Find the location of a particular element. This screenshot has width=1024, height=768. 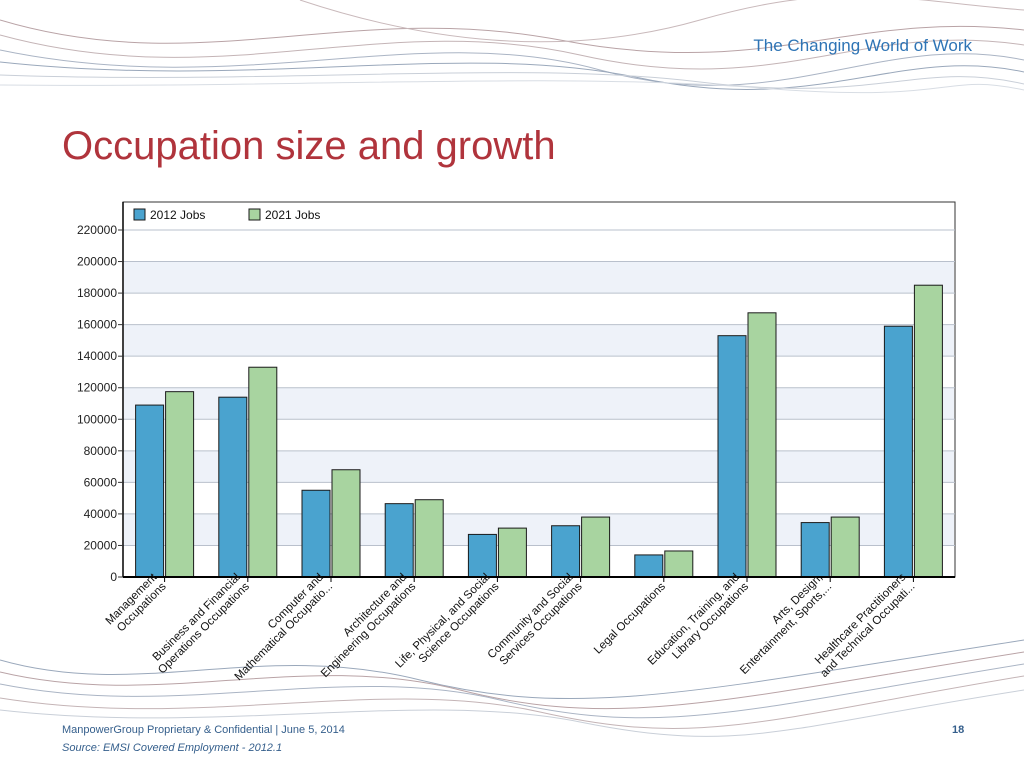

source-note: Source: EMSI Covered Employment - 2012.1 is located at coordinates (172, 748).